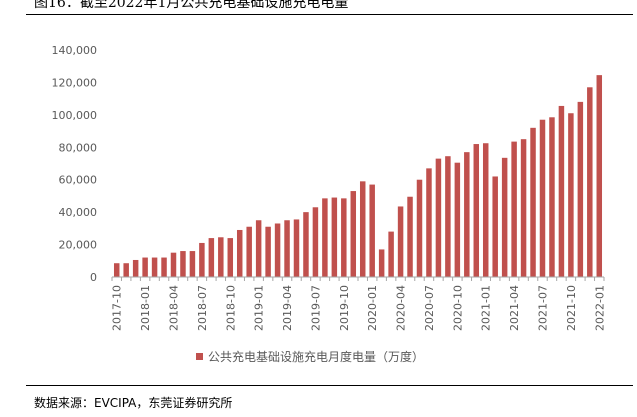 The image size is (637, 417). What do you see at coordinates (372, 308) in the screenshot?
I see `x-tick-label: 2020-01` at bounding box center [372, 308].